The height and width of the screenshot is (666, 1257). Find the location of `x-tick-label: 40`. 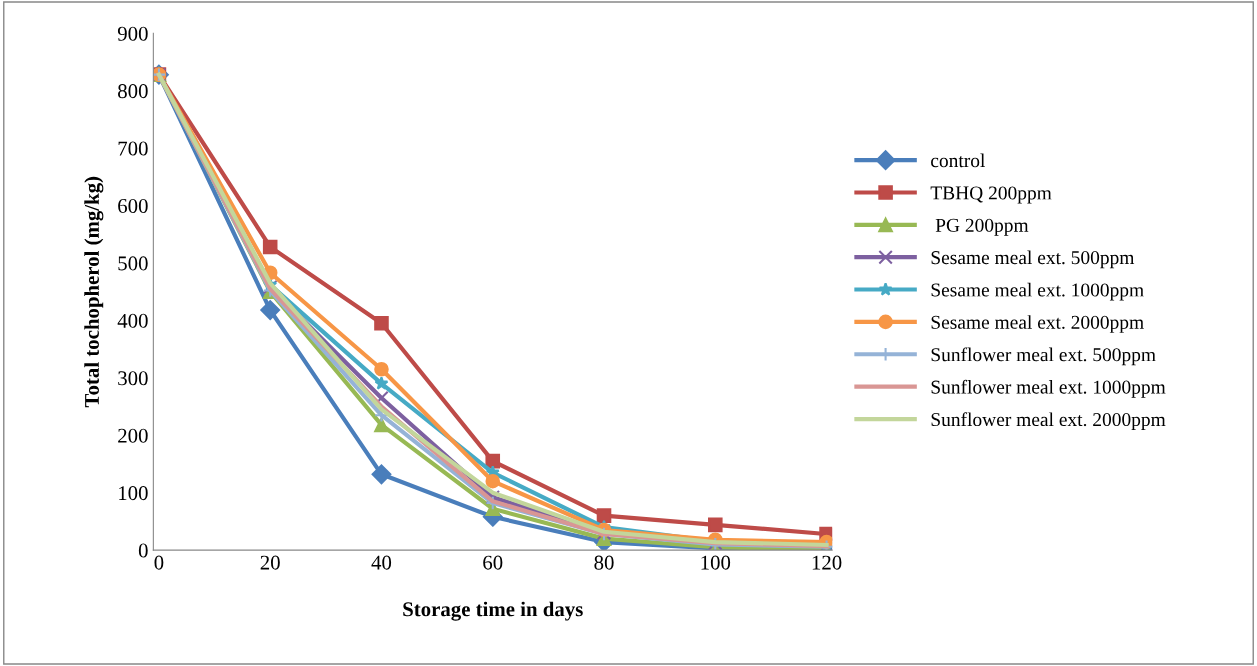

x-tick-label: 40 is located at coordinates (381, 562).